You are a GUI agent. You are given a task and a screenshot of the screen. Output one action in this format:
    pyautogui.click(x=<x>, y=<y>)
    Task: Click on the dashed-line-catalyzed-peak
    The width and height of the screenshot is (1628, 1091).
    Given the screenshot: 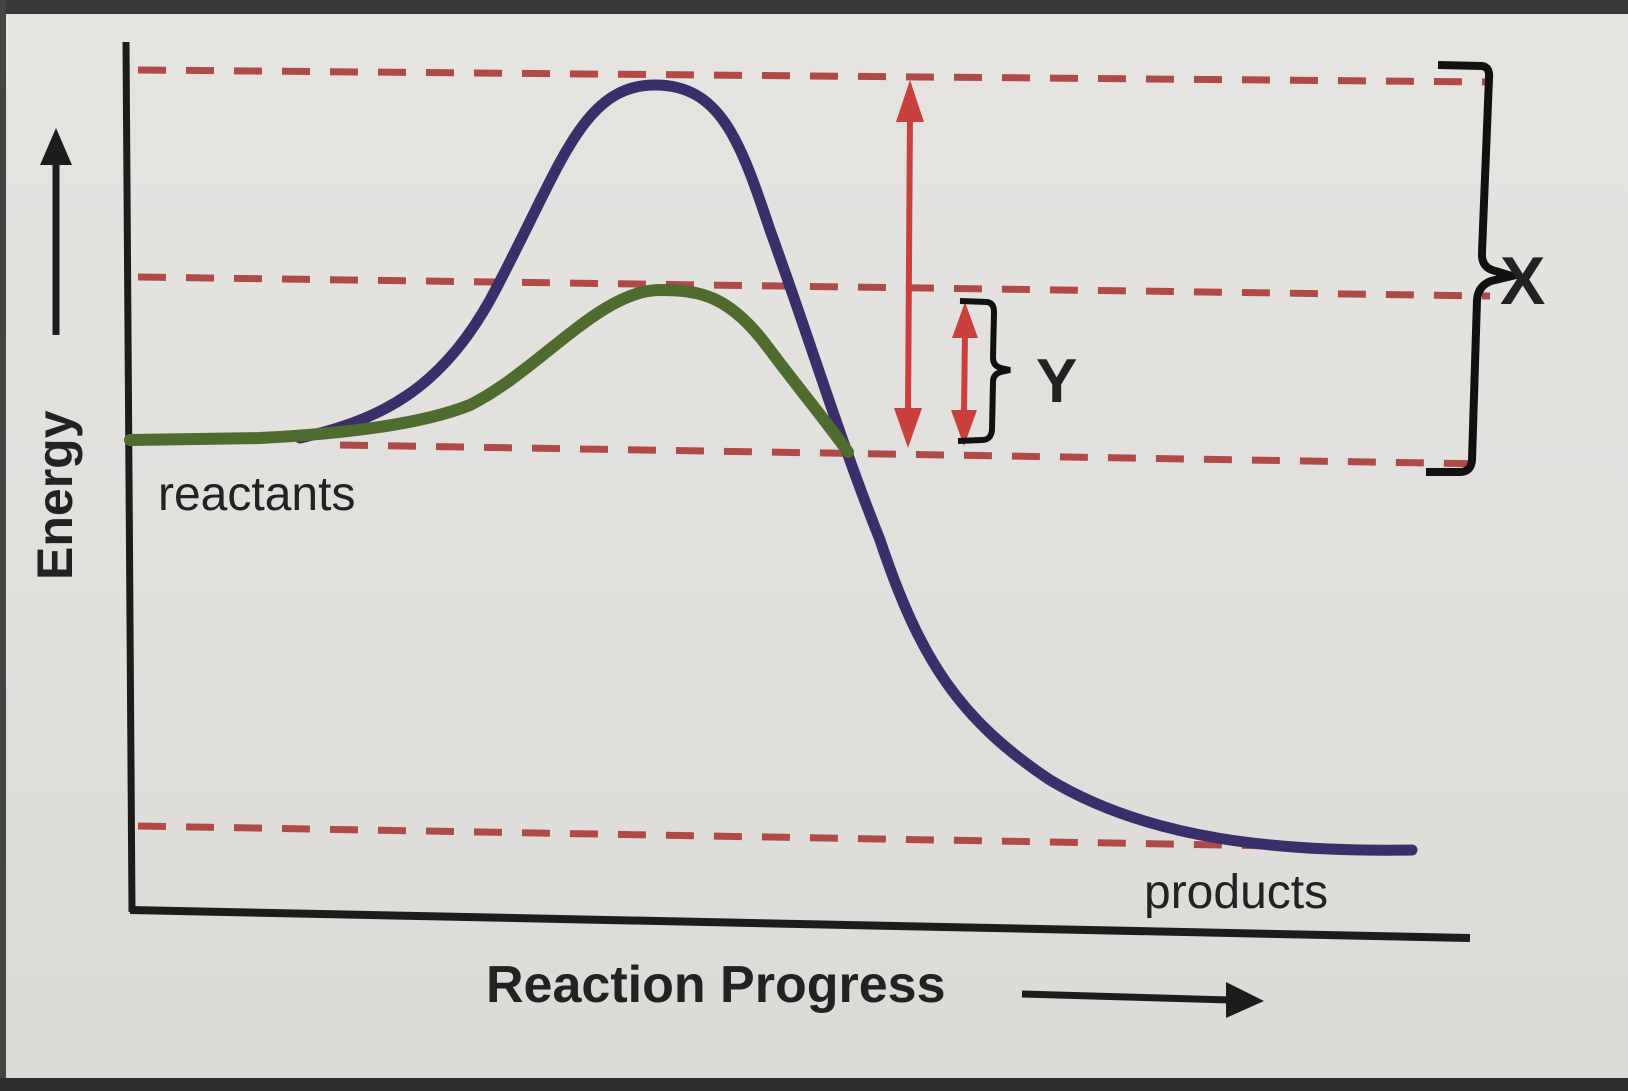 What is the action you would take?
    pyautogui.click(x=814, y=286)
    